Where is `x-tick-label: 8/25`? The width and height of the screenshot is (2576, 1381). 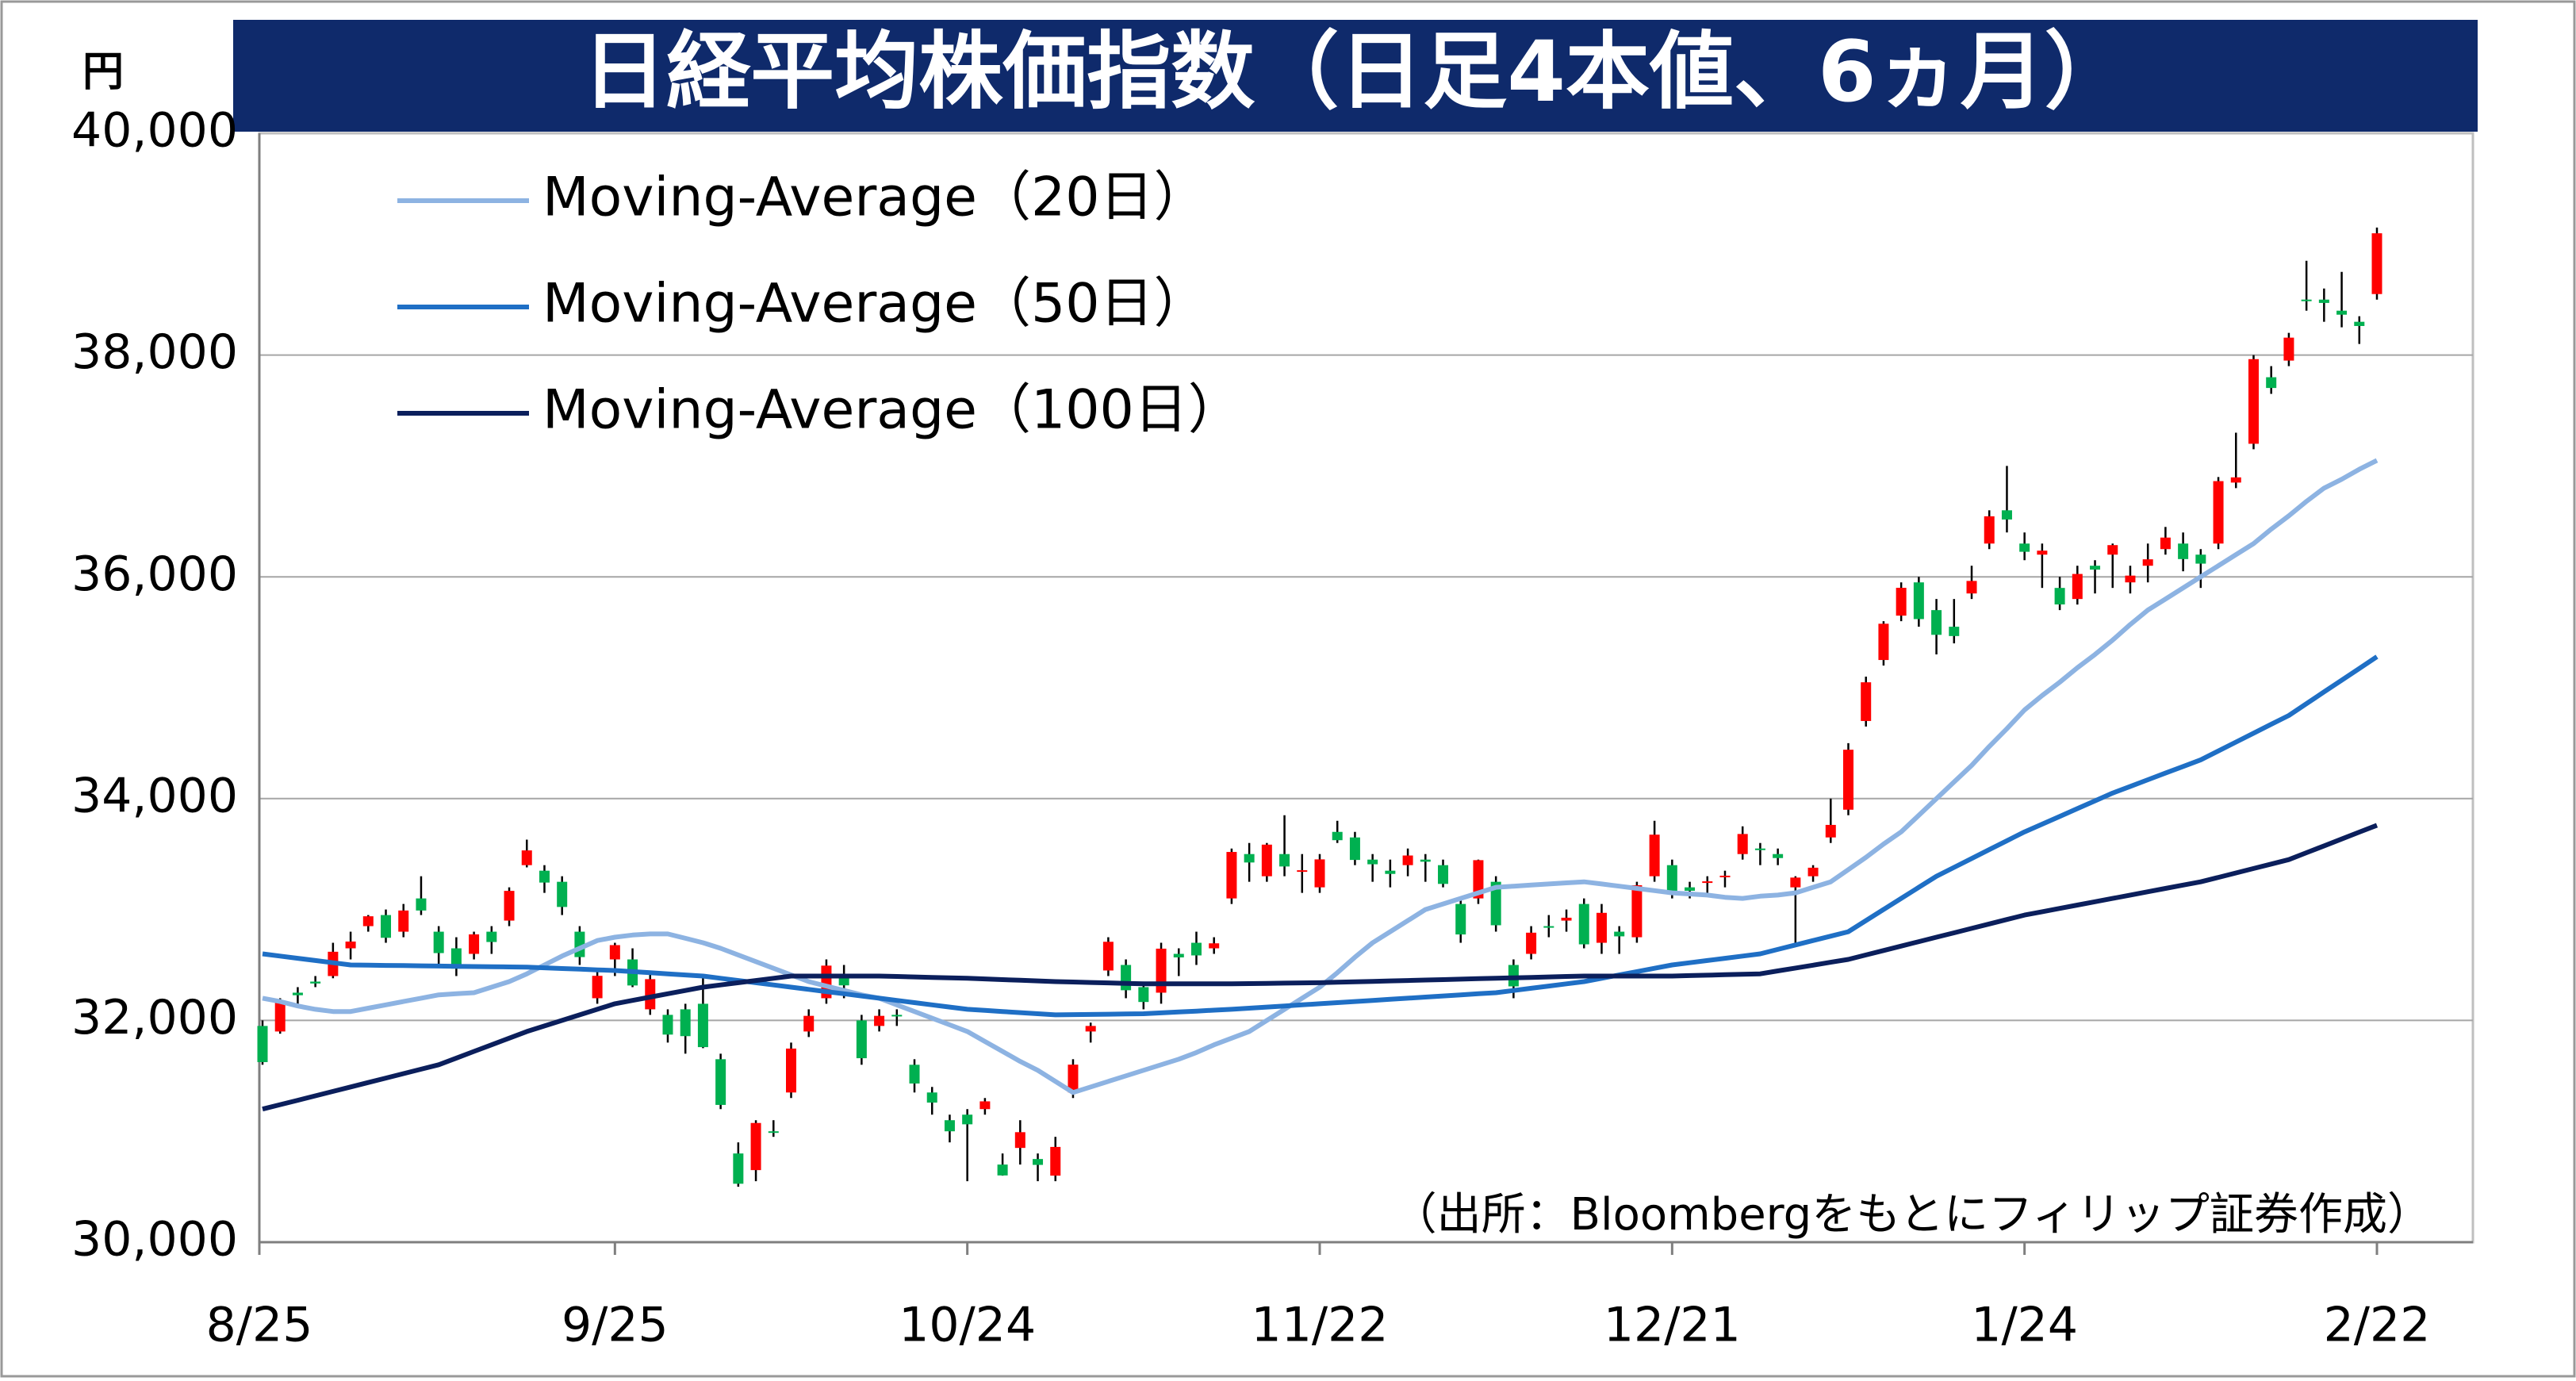
x-tick-label: 8/25 is located at coordinates (259, 1326).